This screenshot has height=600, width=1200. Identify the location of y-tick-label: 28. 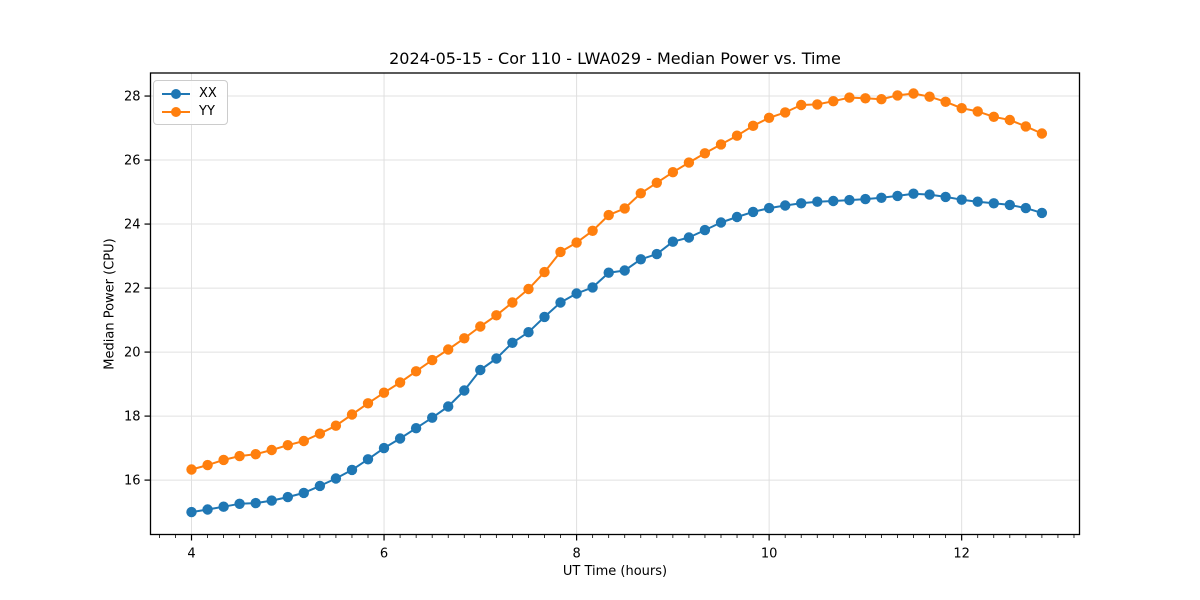
(132, 97).